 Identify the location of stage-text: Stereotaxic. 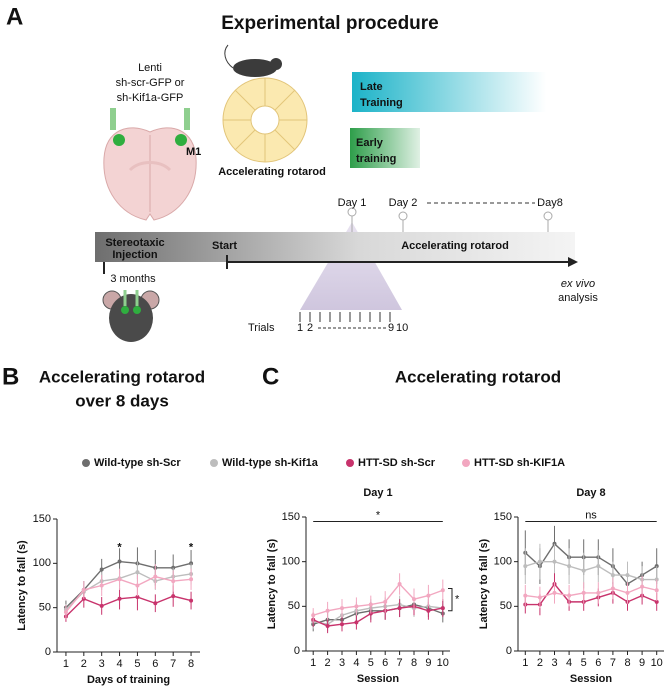
(134, 243).